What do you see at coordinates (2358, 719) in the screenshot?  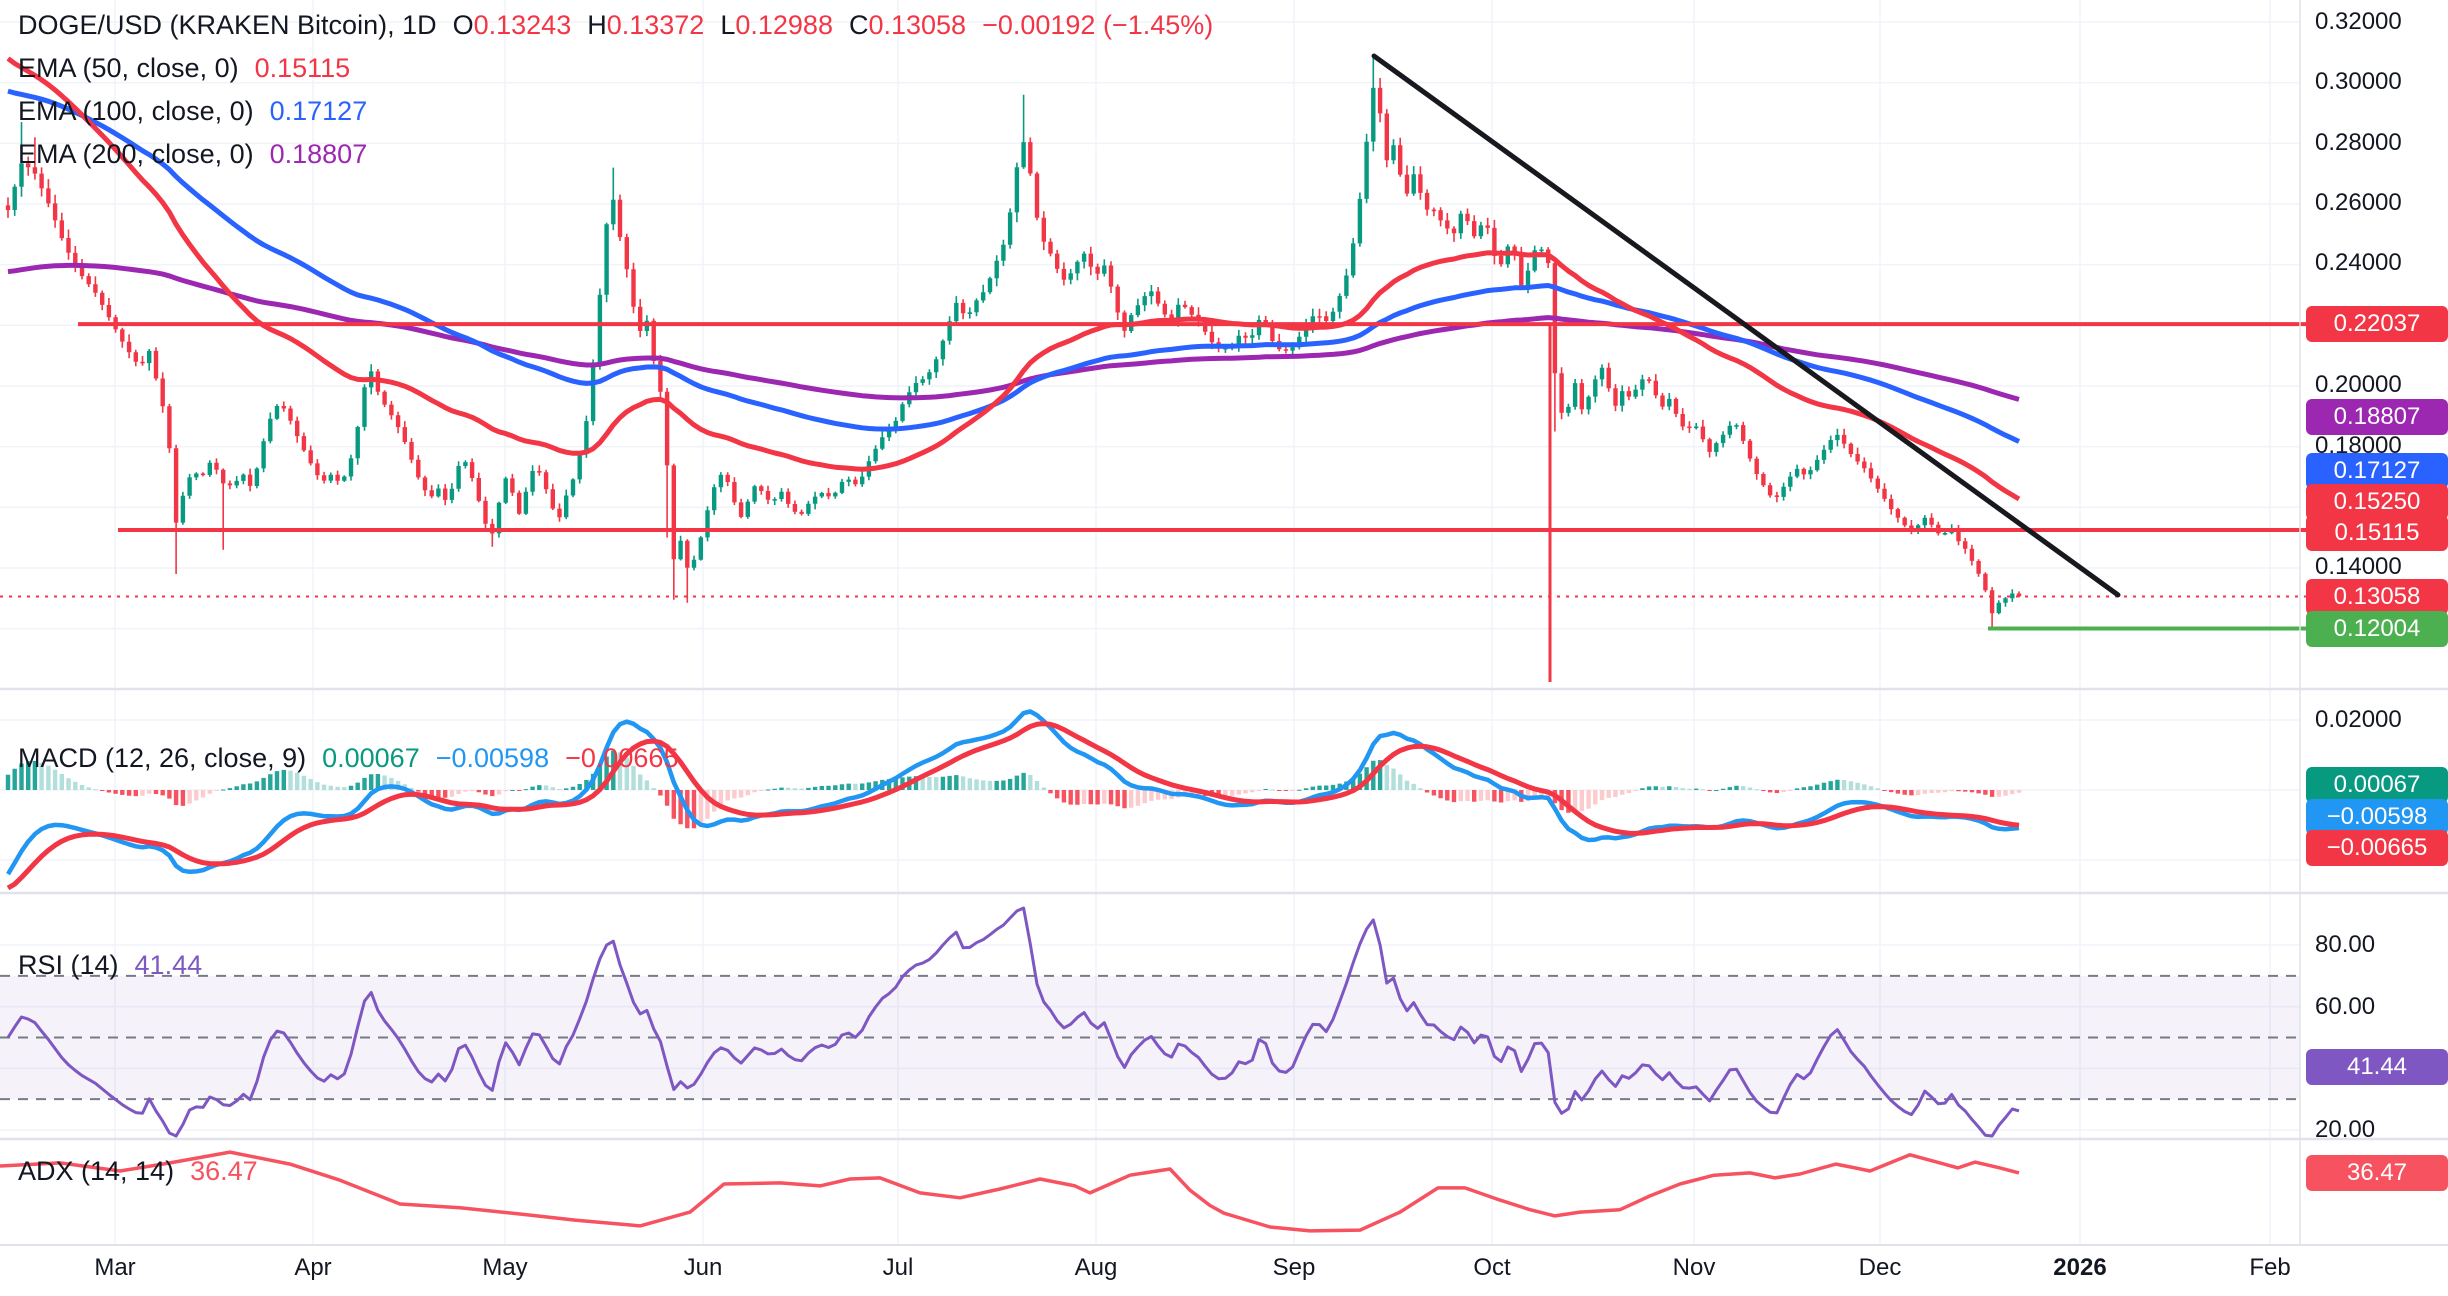 I see `axis-tick-label: 0.02000` at bounding box center [2358, 719].